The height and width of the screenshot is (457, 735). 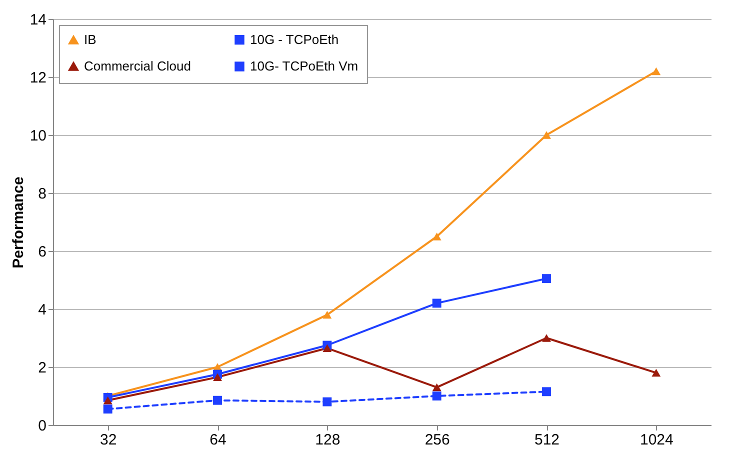 What do you see at coordinates (218, 440) in the screenshot?
I see `x-tick-label: 64` at bounding box center [218, 440].